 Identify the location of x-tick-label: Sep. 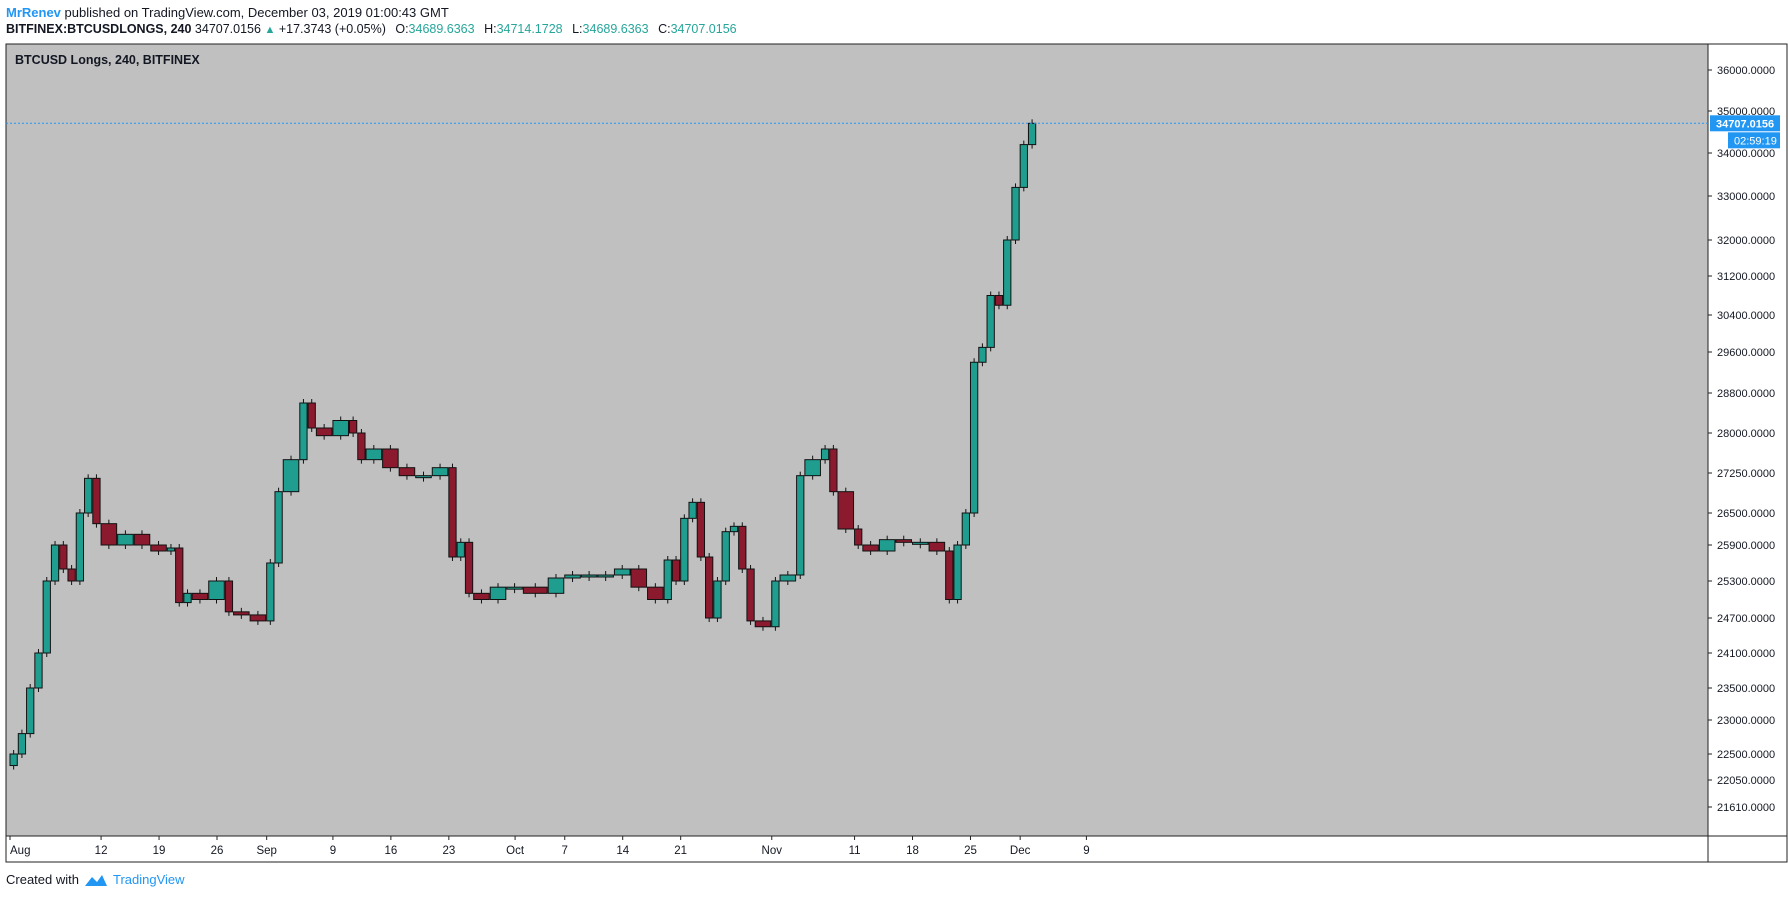
(266, 851).